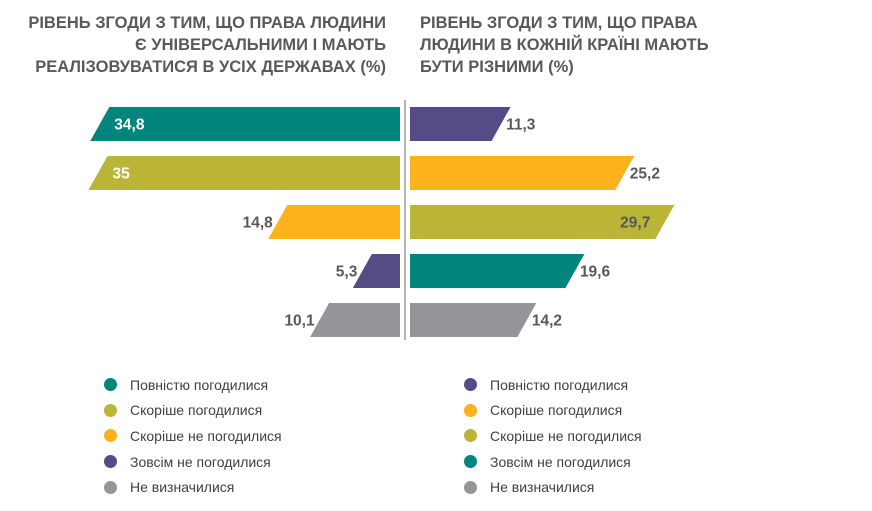 This screenshot has height=511, width=872. What do you see at coordinates (355, 320) in the screenshot?
I see `left-bar-не-визначилися` at bounding box center [355, 320].